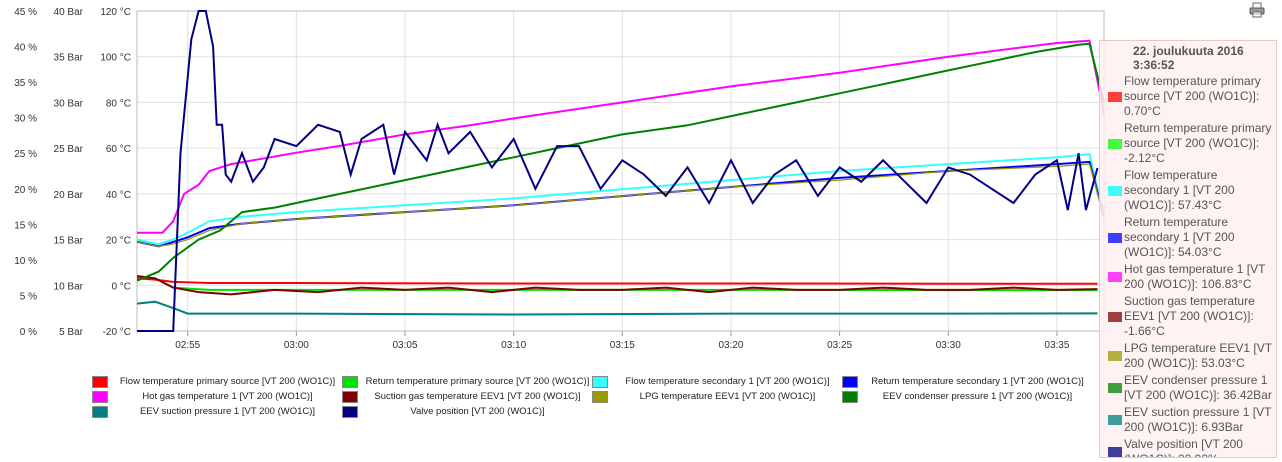 The height and width of the screenshot is (462, 1282). I want to click on tick-label-time: 03:10, so click(513, 345).